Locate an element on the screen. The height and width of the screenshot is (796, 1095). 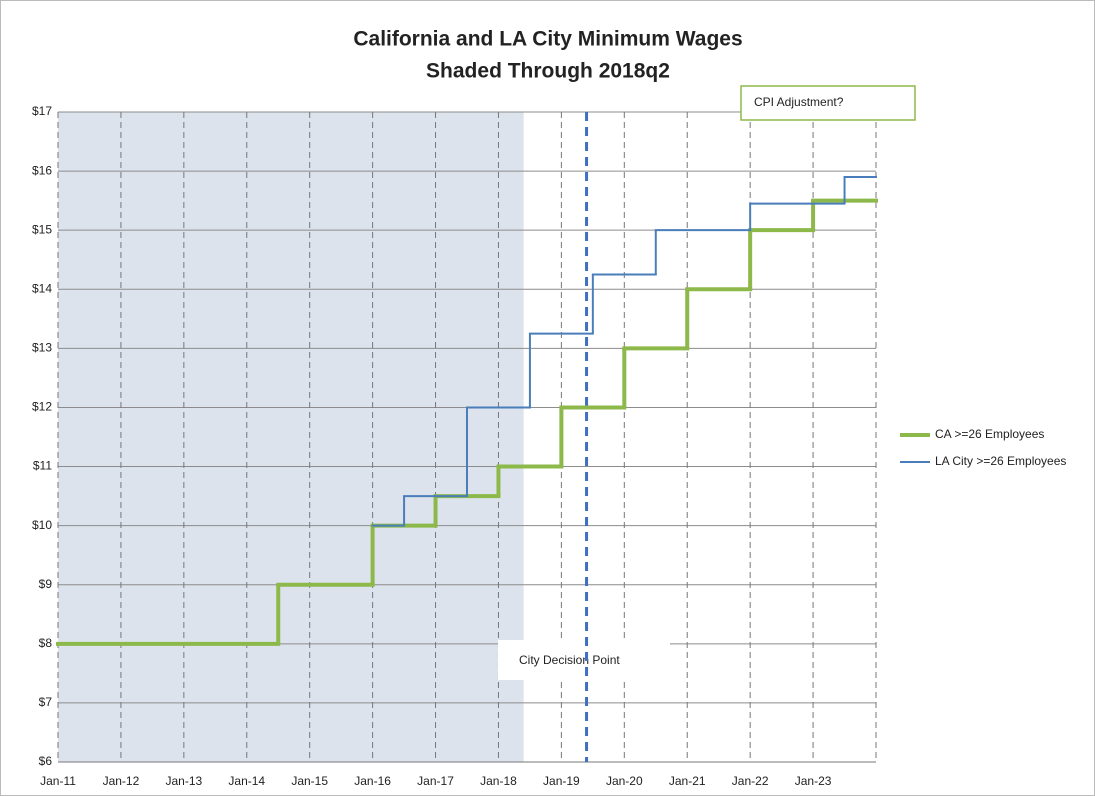
y-tick-label: $17 is located at coordinates (42, 111).